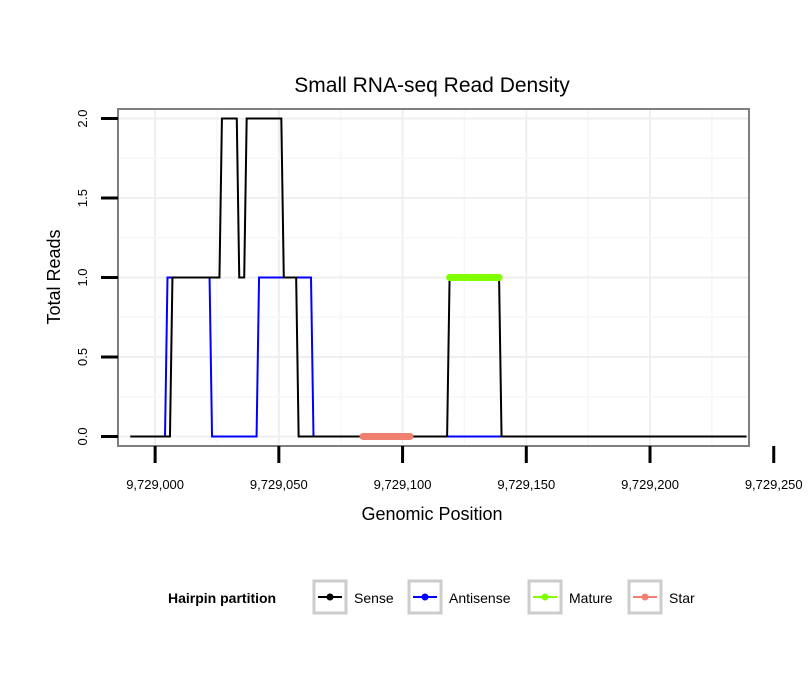 The width and height of the screenshot is (810, 690). What do you see at coordinates (545, 597) in the screenshot?
I see `legend-point-mature` at bounding box center [545, 597].